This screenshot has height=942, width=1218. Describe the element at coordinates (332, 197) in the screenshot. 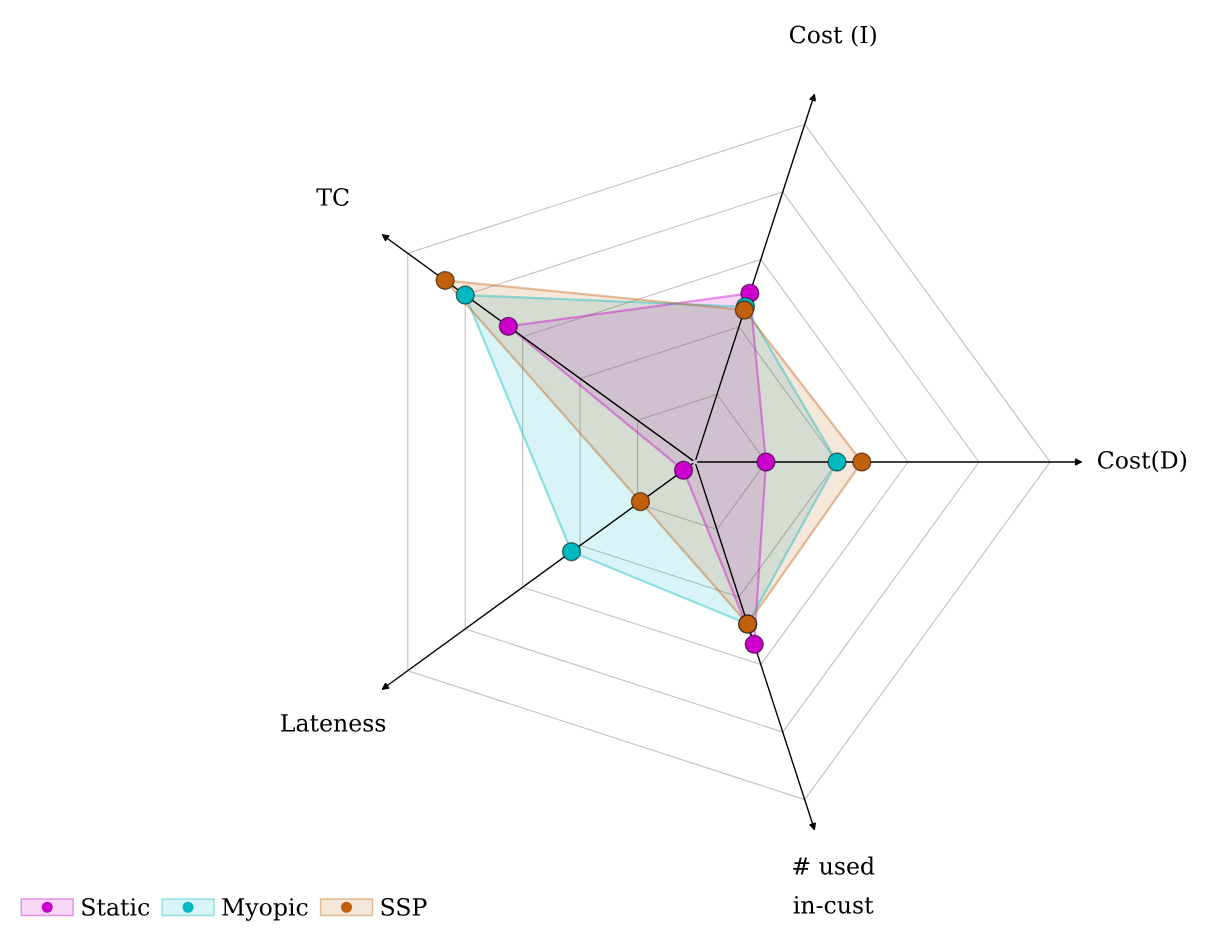

I see `spoke-label: TC` at that location.